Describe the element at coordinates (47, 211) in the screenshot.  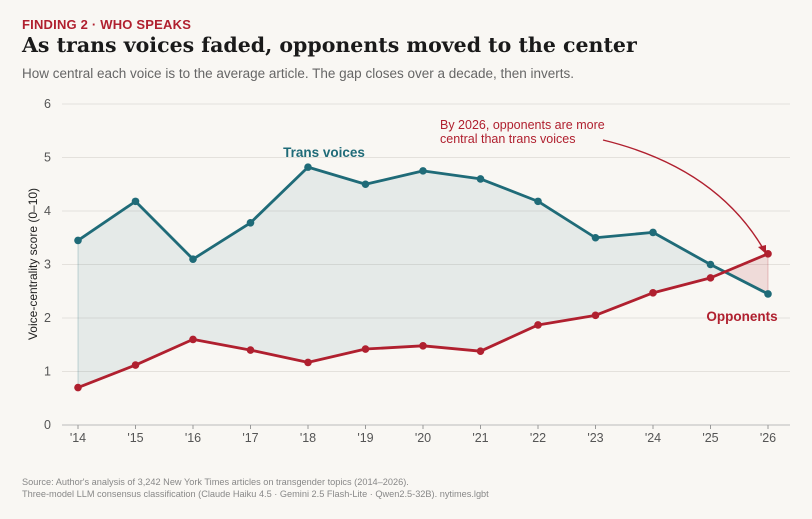
I see `y-tick-label: 4` at that location.